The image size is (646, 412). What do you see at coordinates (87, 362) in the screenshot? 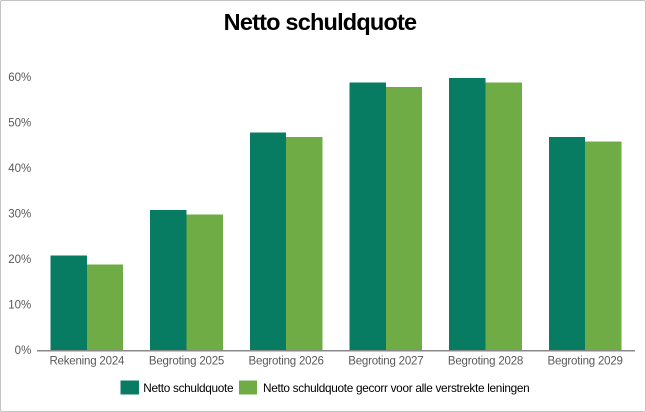
I see `svg-text: Rekening 2024` at bounding box center [87, 362].